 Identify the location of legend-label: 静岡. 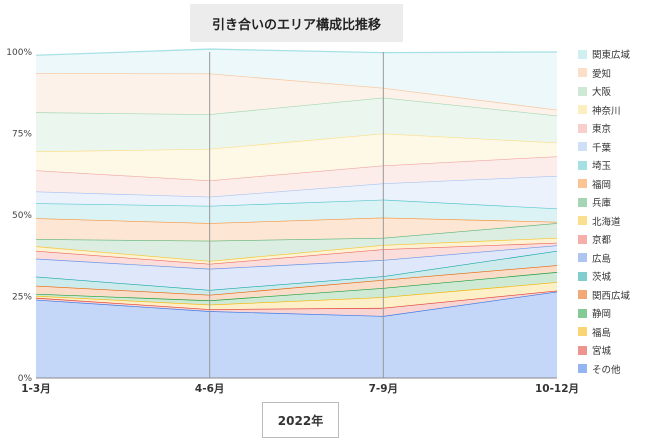
(602, 315).